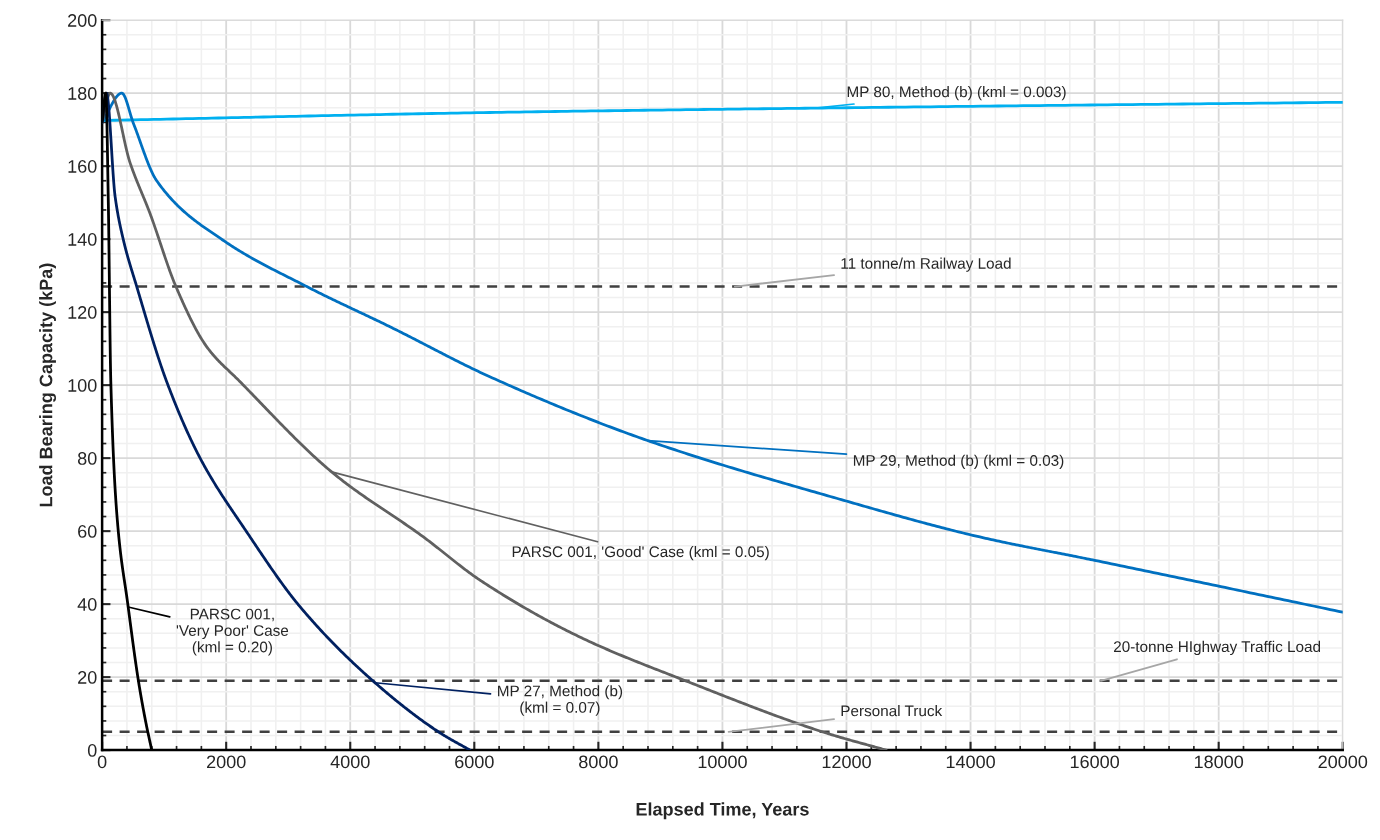 The width and height of the screenshot is (1380, 840). Describe the element at coordinates (48, 385) in the screenshot. I see `y-axis-title: Load Bearing Capacity (kPa)` at that location.